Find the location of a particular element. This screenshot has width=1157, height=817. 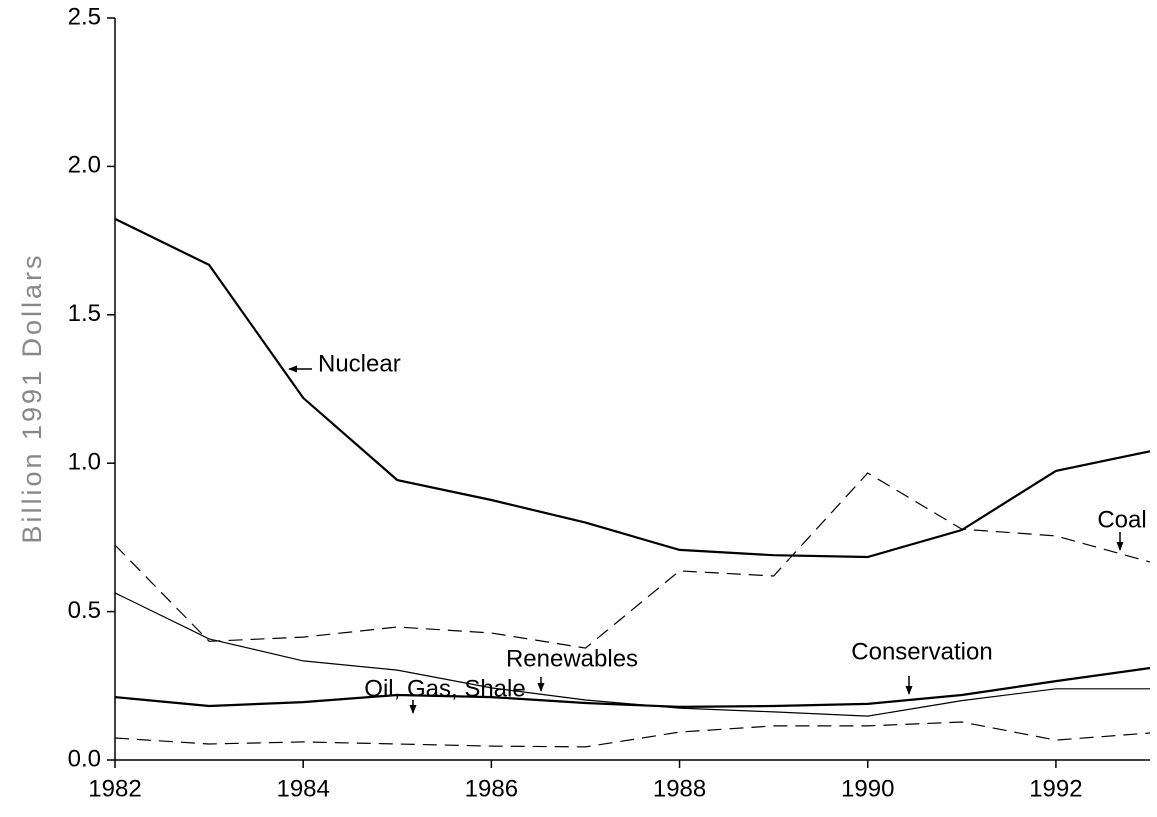

y-tick-label: 1.0 is located at coordinates (84, 462).